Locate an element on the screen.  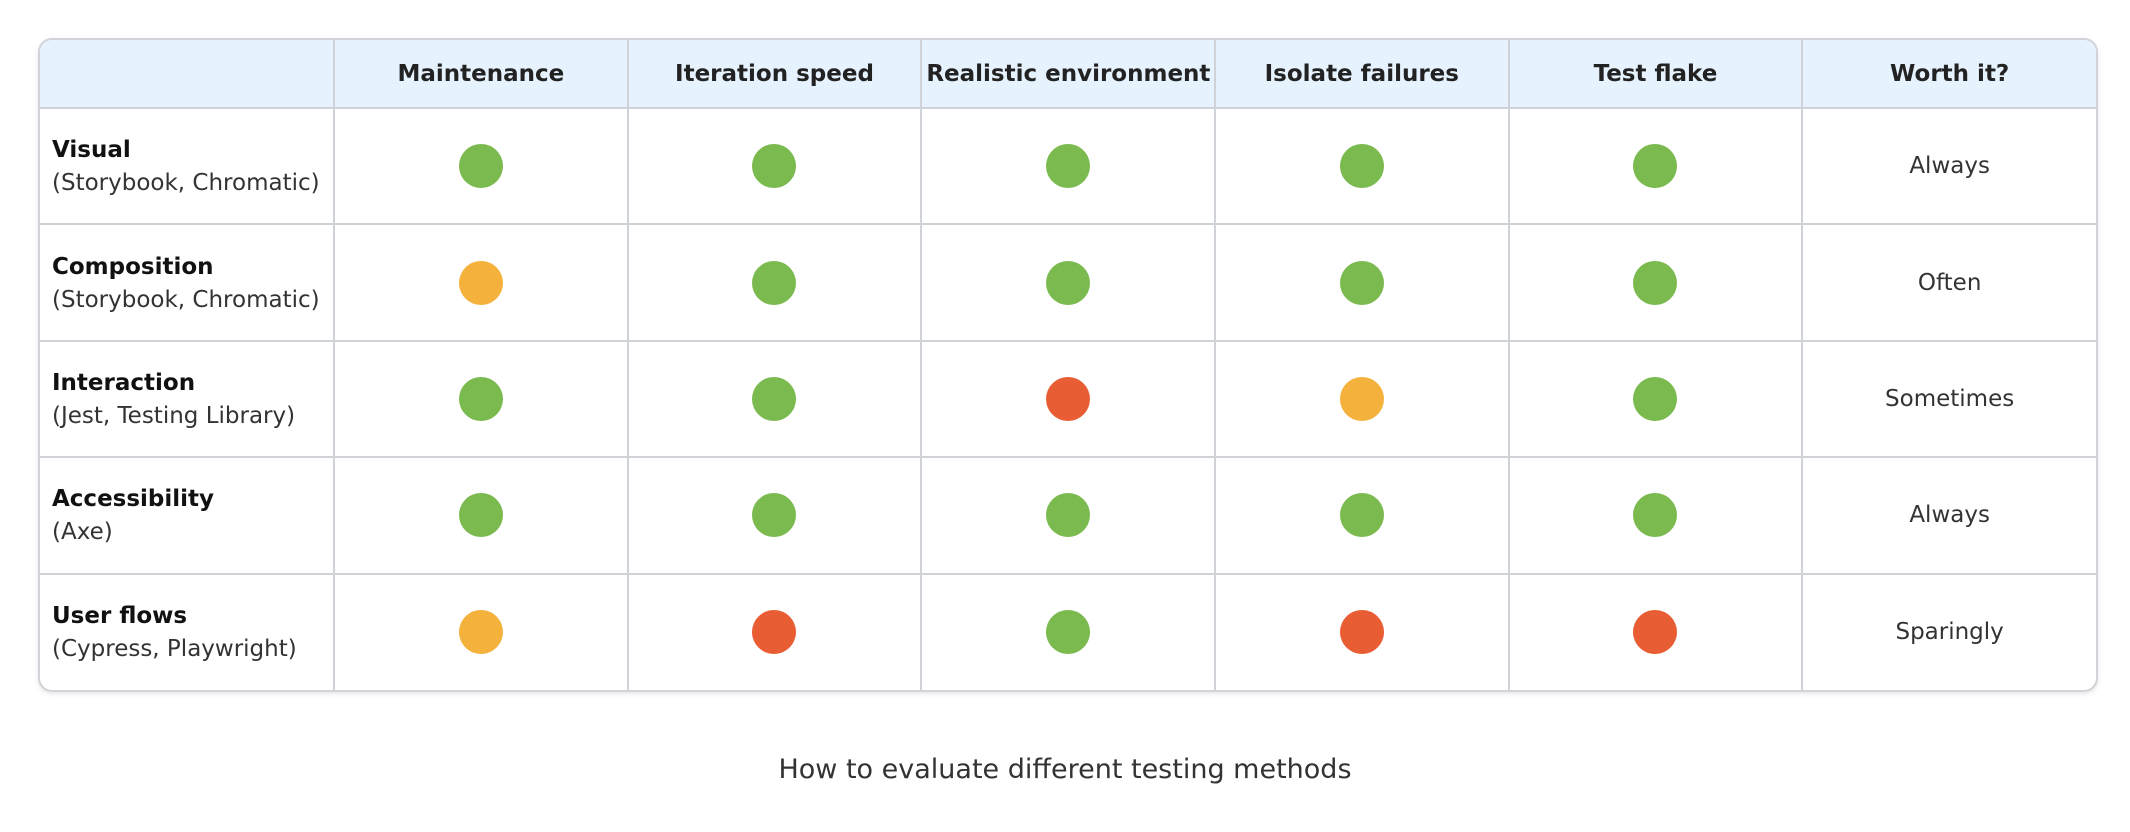
row-label-cell: Interaction (Jest, Testing Library) is located at coordinates (187, 399).